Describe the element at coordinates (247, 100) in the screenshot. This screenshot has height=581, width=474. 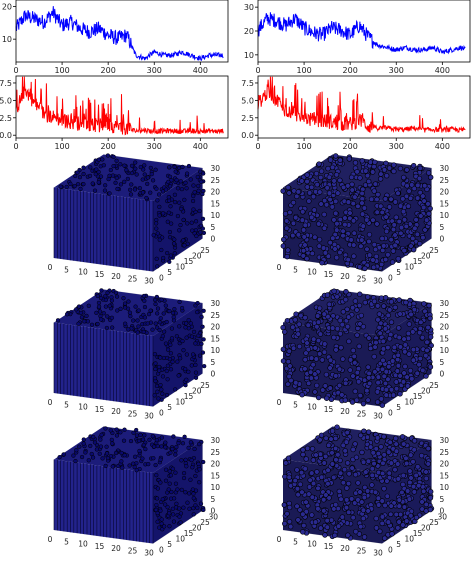
I see `y-tick-label: 5.0` at that location.